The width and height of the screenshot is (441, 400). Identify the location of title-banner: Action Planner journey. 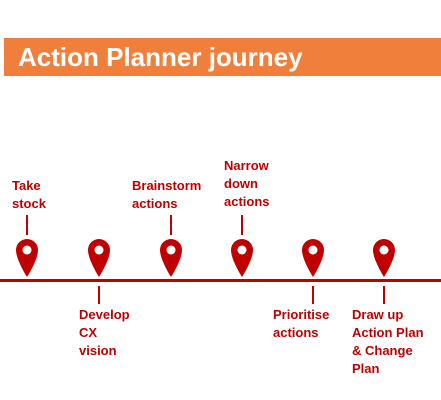
(222, 57).